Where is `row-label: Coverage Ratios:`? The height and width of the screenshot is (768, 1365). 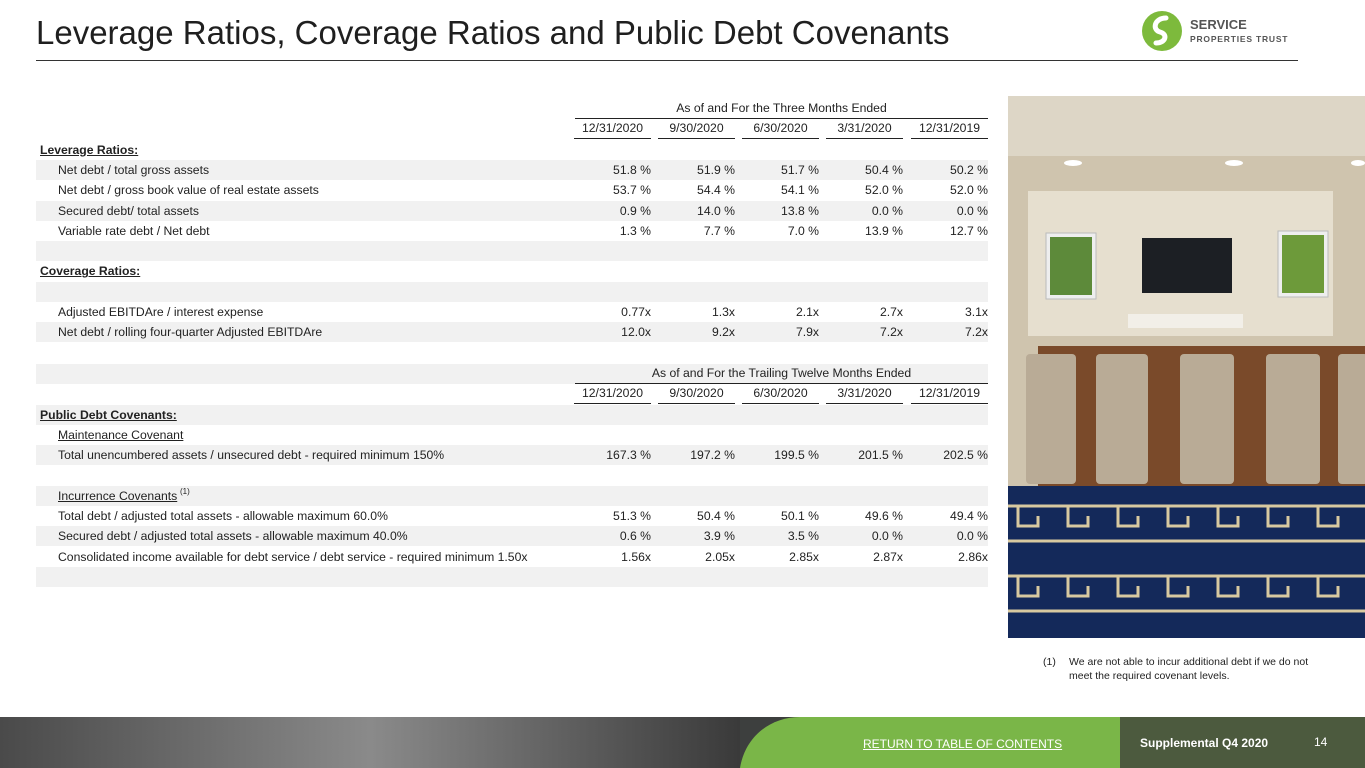 row-label: Coverage Ratios: is located at coordinates (90, 271).